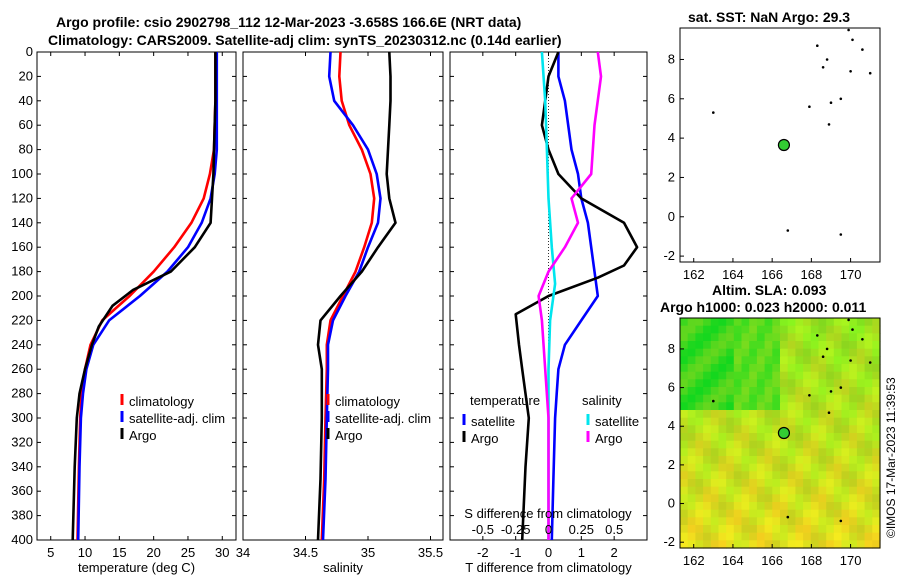 The width and height of the screenshot is (900, 580). Describe the element at coordinates (505, 400) in the screenshot. I see `legend-title-temperature: temperature` at that location.